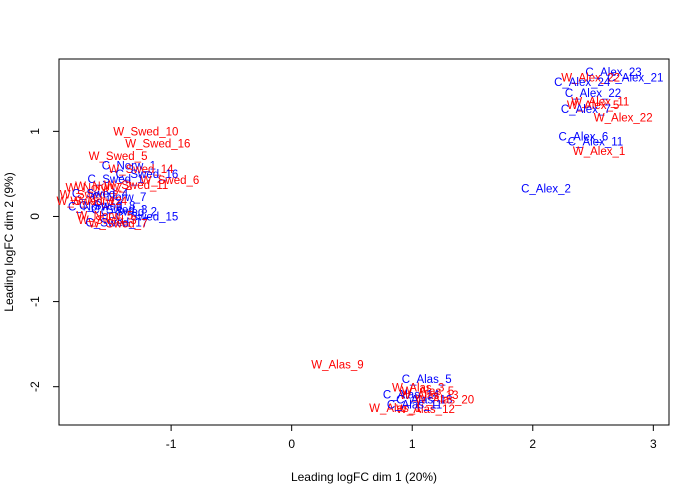  Describe the element at coordinates (43, 260) in the screenshot. I see `y-axis: -2 -1 0 1` at that location.